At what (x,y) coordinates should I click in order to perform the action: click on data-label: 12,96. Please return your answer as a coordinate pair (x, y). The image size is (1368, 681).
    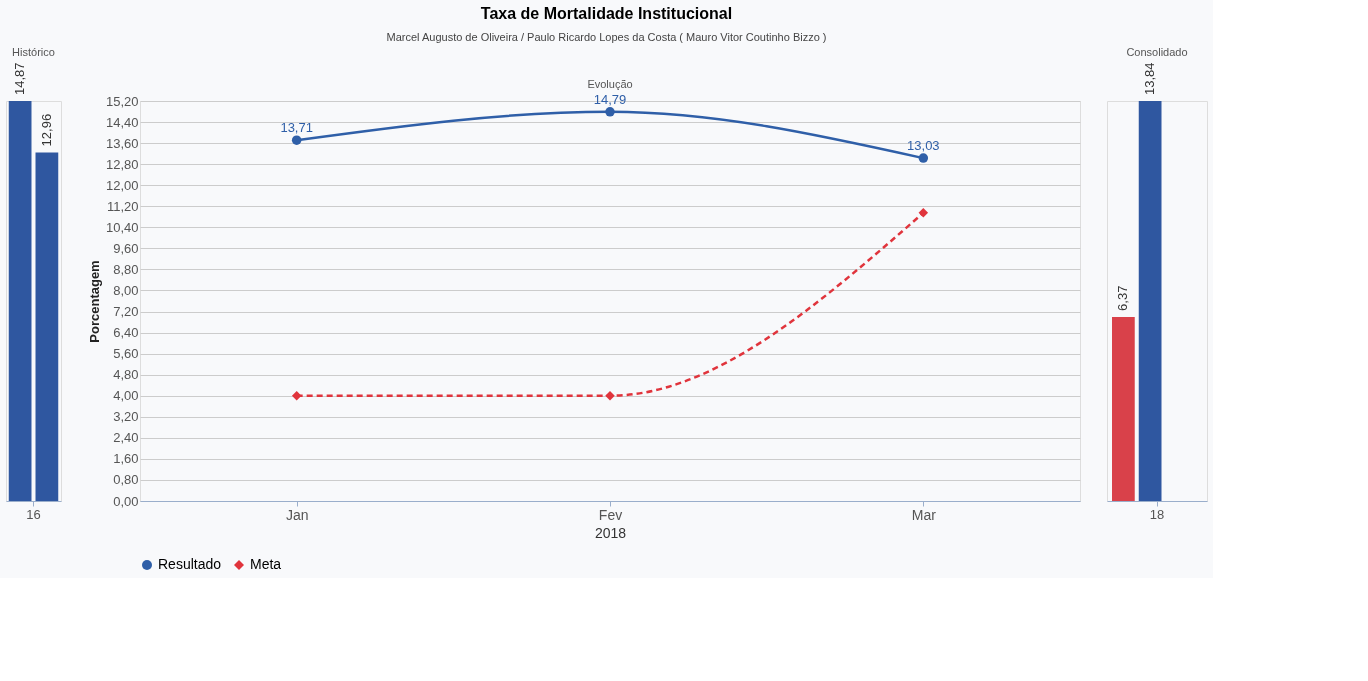
    Looking at the image, I should click on (46, 130).